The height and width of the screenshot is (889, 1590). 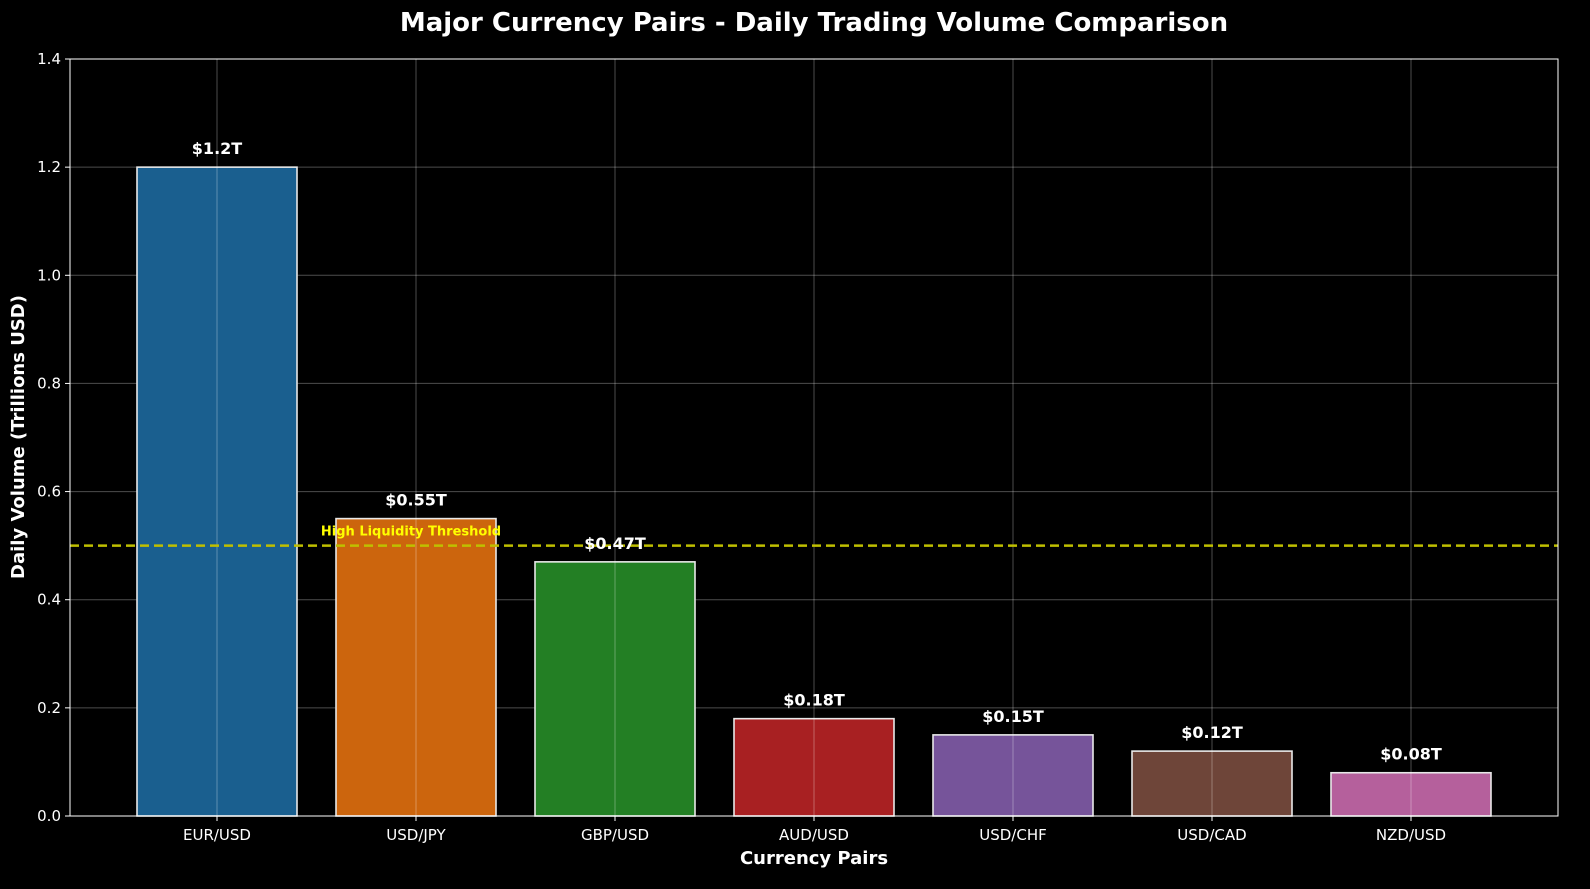 What do you see at coordinates (1411, 754) in the screenshot?
I see `data-label: $0.08T` at bounding box center [1411, 754].